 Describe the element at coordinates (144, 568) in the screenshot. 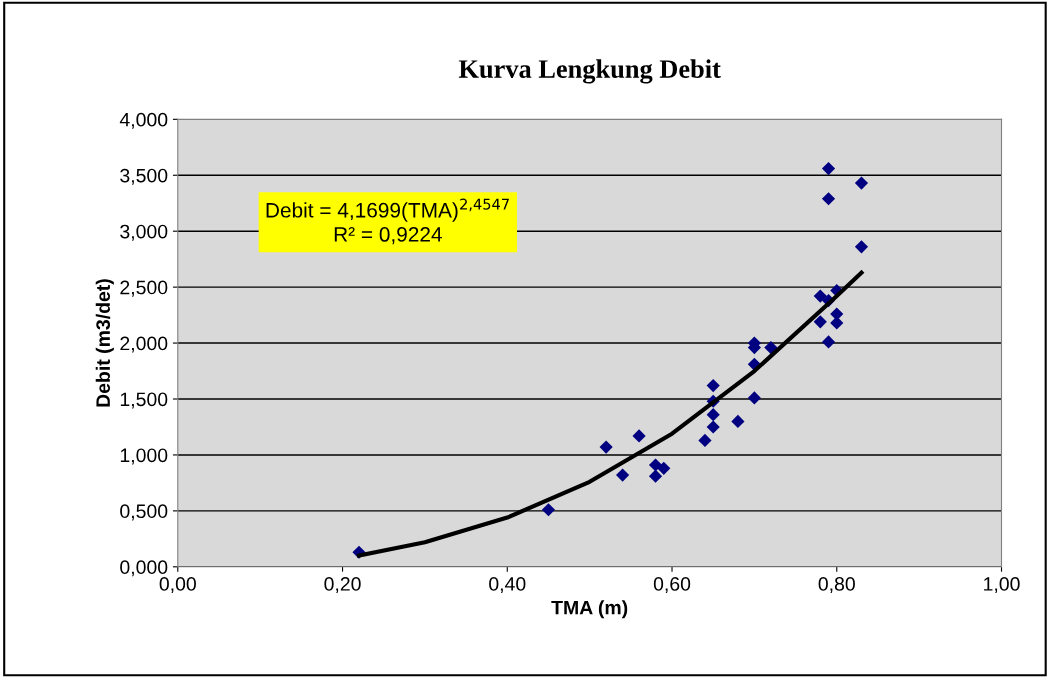

I see `y-tick-label: 0,000` at that location.